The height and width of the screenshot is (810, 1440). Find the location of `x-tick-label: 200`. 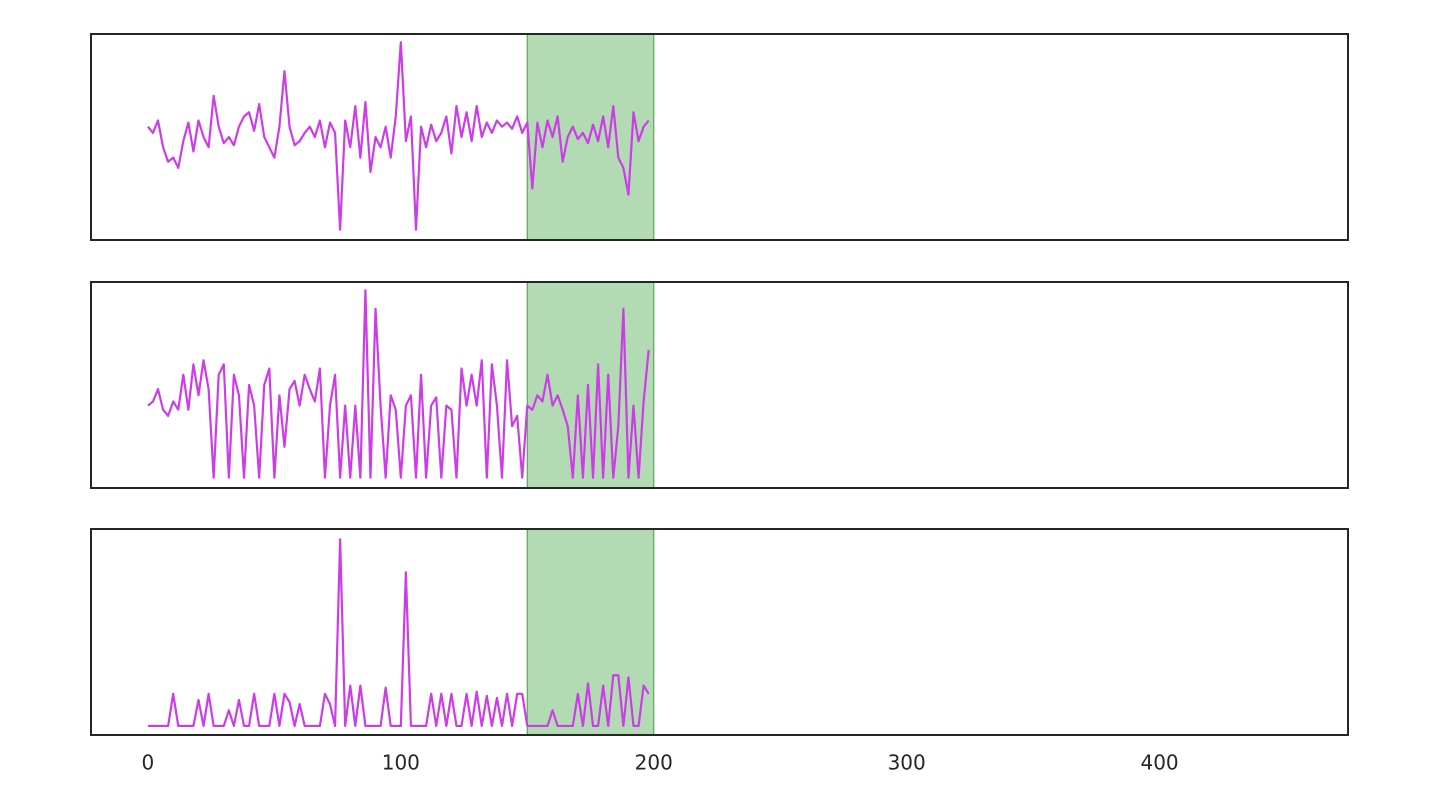

x-tick-label: 200 is located at coordinates (654, 763).